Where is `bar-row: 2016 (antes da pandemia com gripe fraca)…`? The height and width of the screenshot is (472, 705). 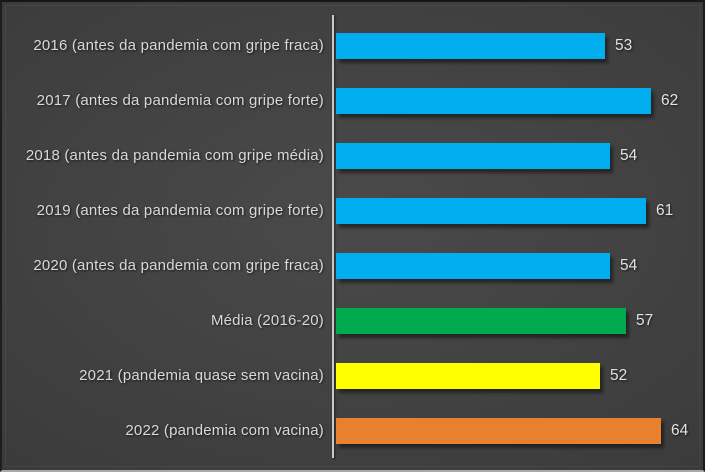
bar-row: 2016 (antes da pandemia com gripe fraca)… is located at coordinates (352, 45).